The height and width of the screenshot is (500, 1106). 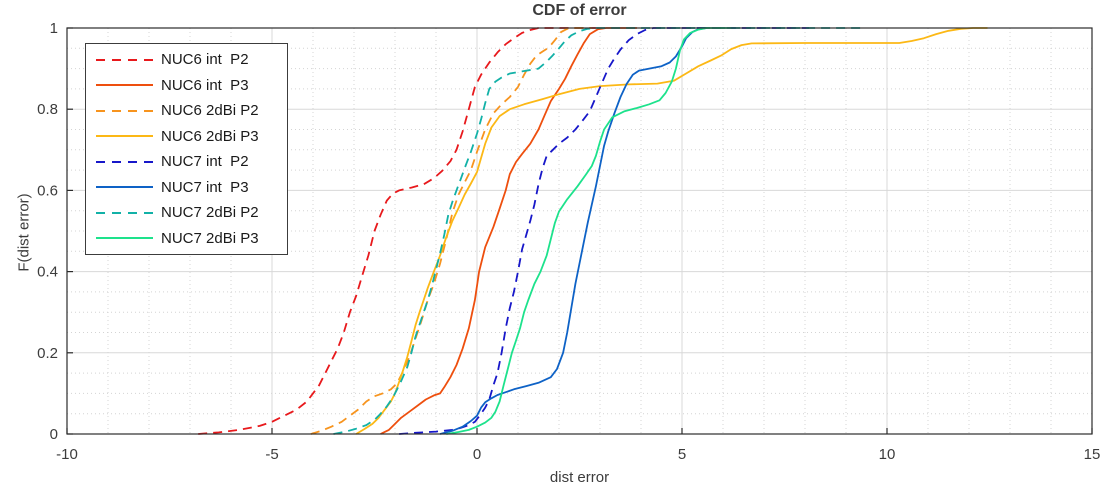 I want to click on legend-label: NUC6 int P3, so click(x=205, y=85).